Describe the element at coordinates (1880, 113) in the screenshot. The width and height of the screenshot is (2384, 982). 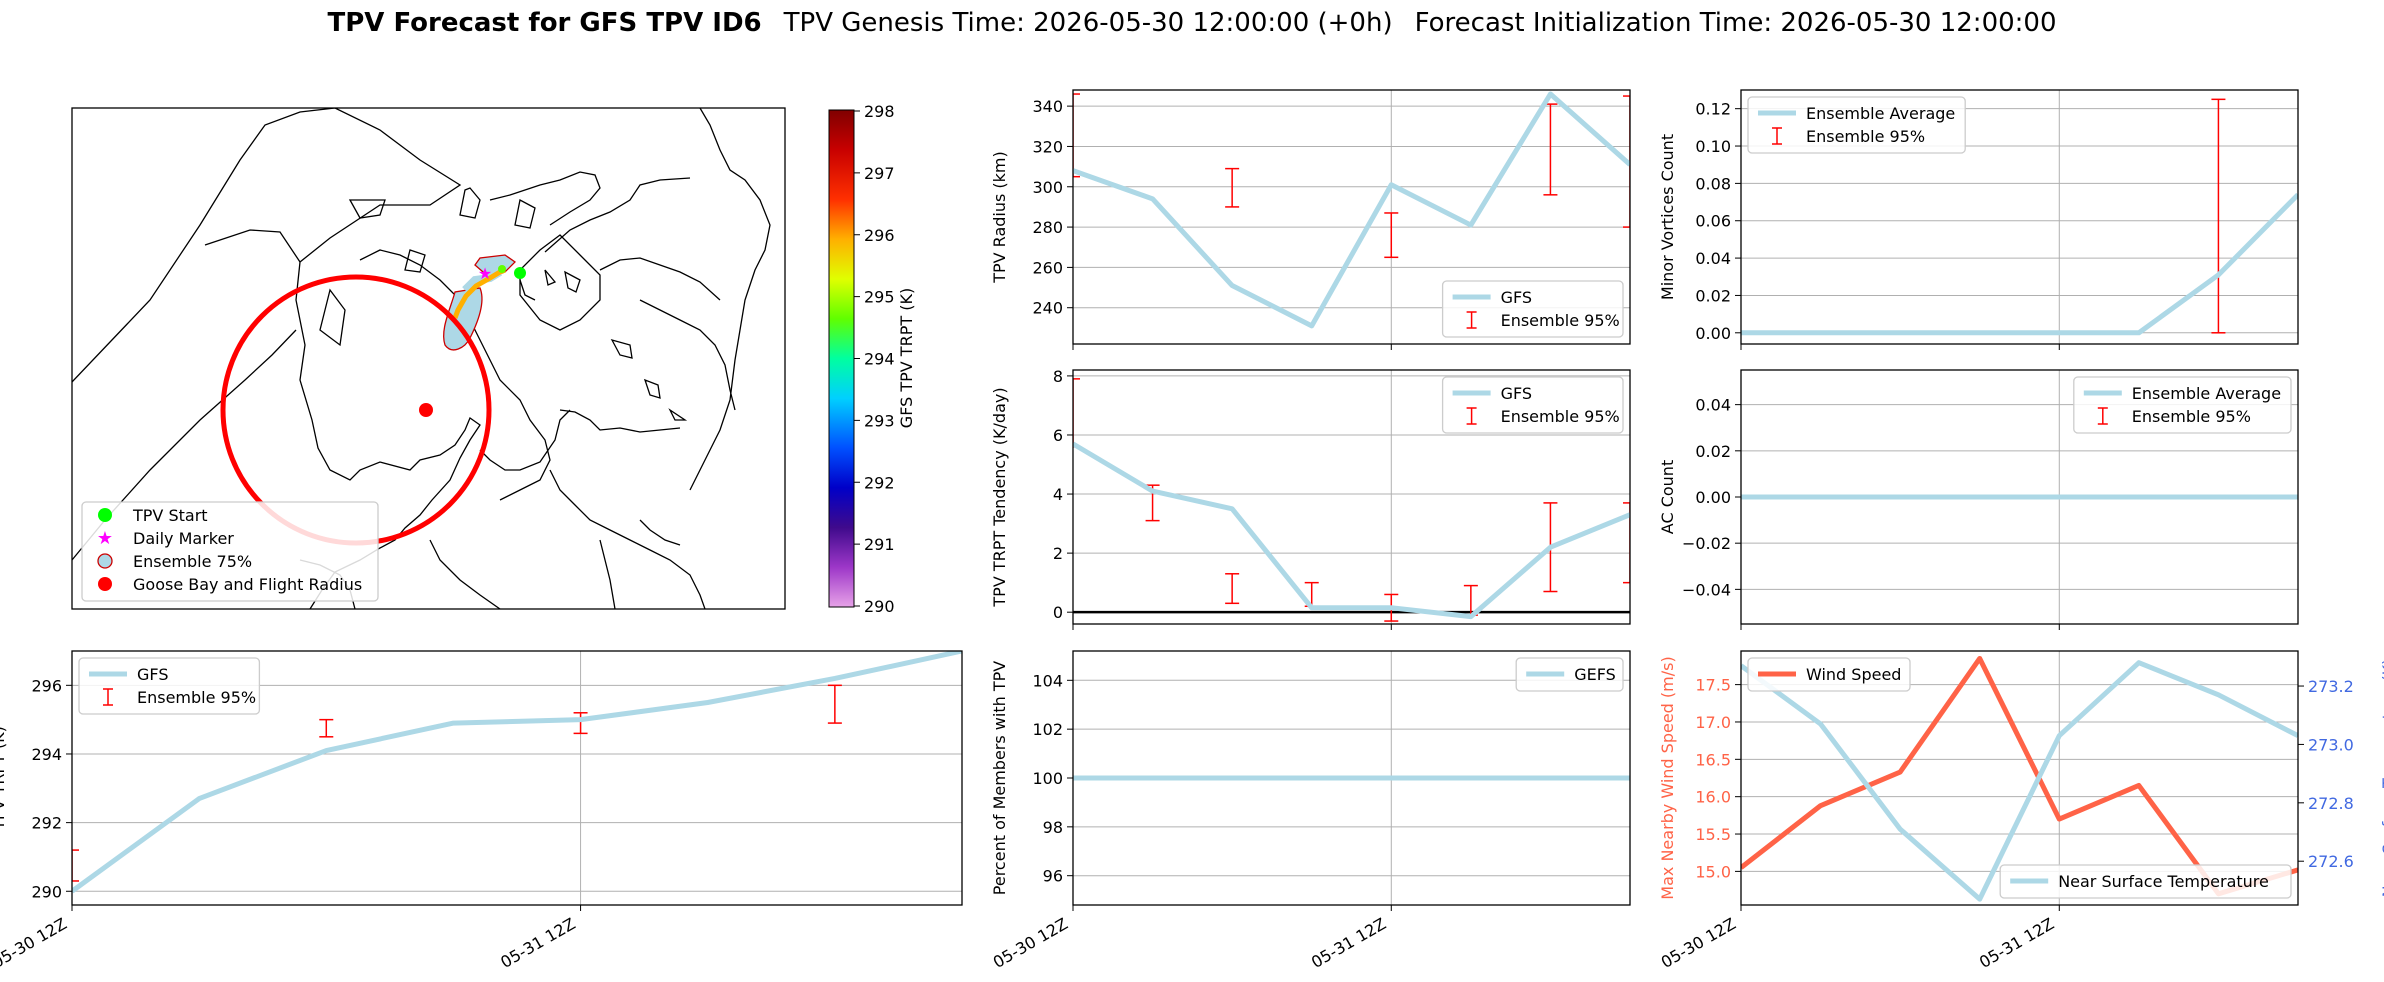
I see `legend-label: Ensemble Average` at that location.